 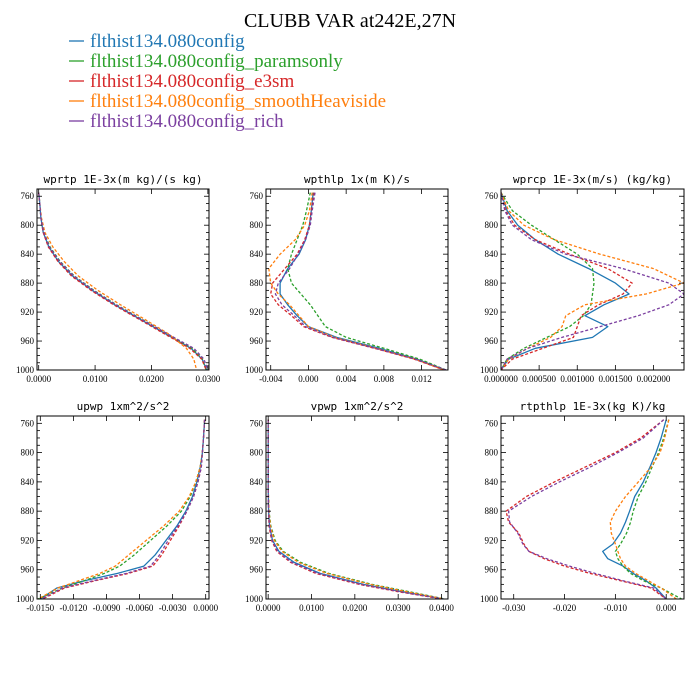 What do you see at coordinates (666, 608) in the screenshot?
I see `x-tick-label: 0.000` at bounding box center [666, 608].